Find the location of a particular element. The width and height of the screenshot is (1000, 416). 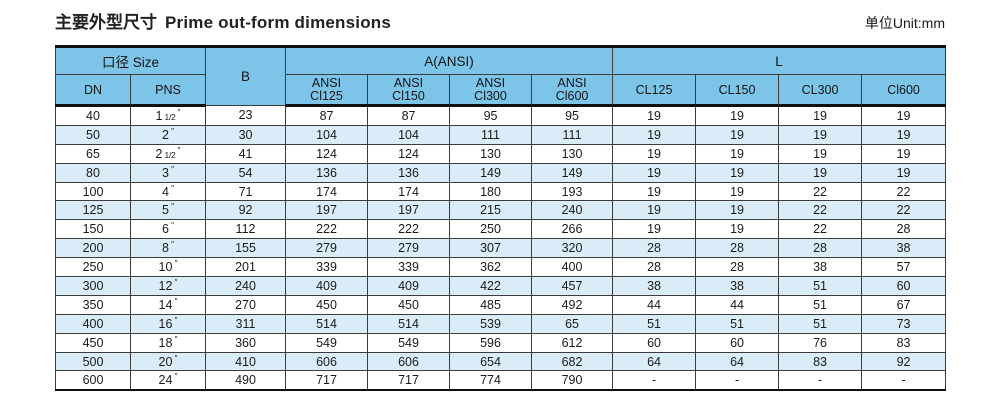

cell-a-cl300: 130 is located at coordinates (491, 153).